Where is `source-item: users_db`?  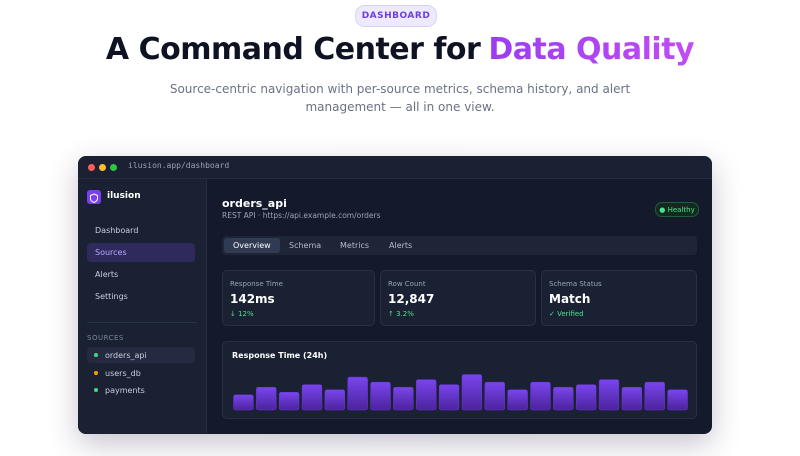
source-item: users_db is located at coordinates (141, 373).